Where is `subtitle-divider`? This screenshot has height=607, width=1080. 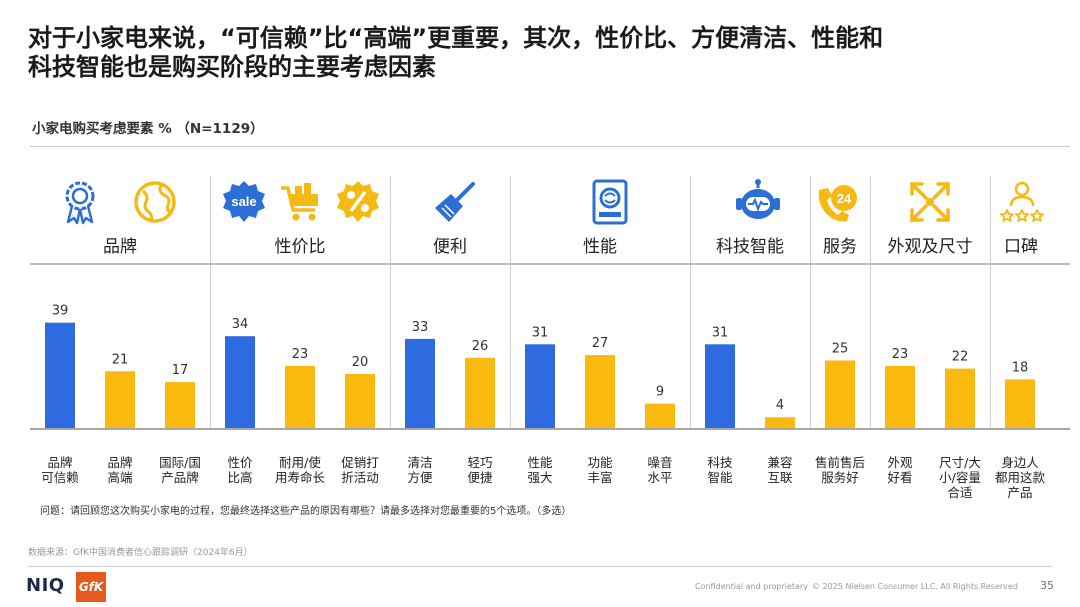 subtitle-divider is located at coordinates (550, 146).